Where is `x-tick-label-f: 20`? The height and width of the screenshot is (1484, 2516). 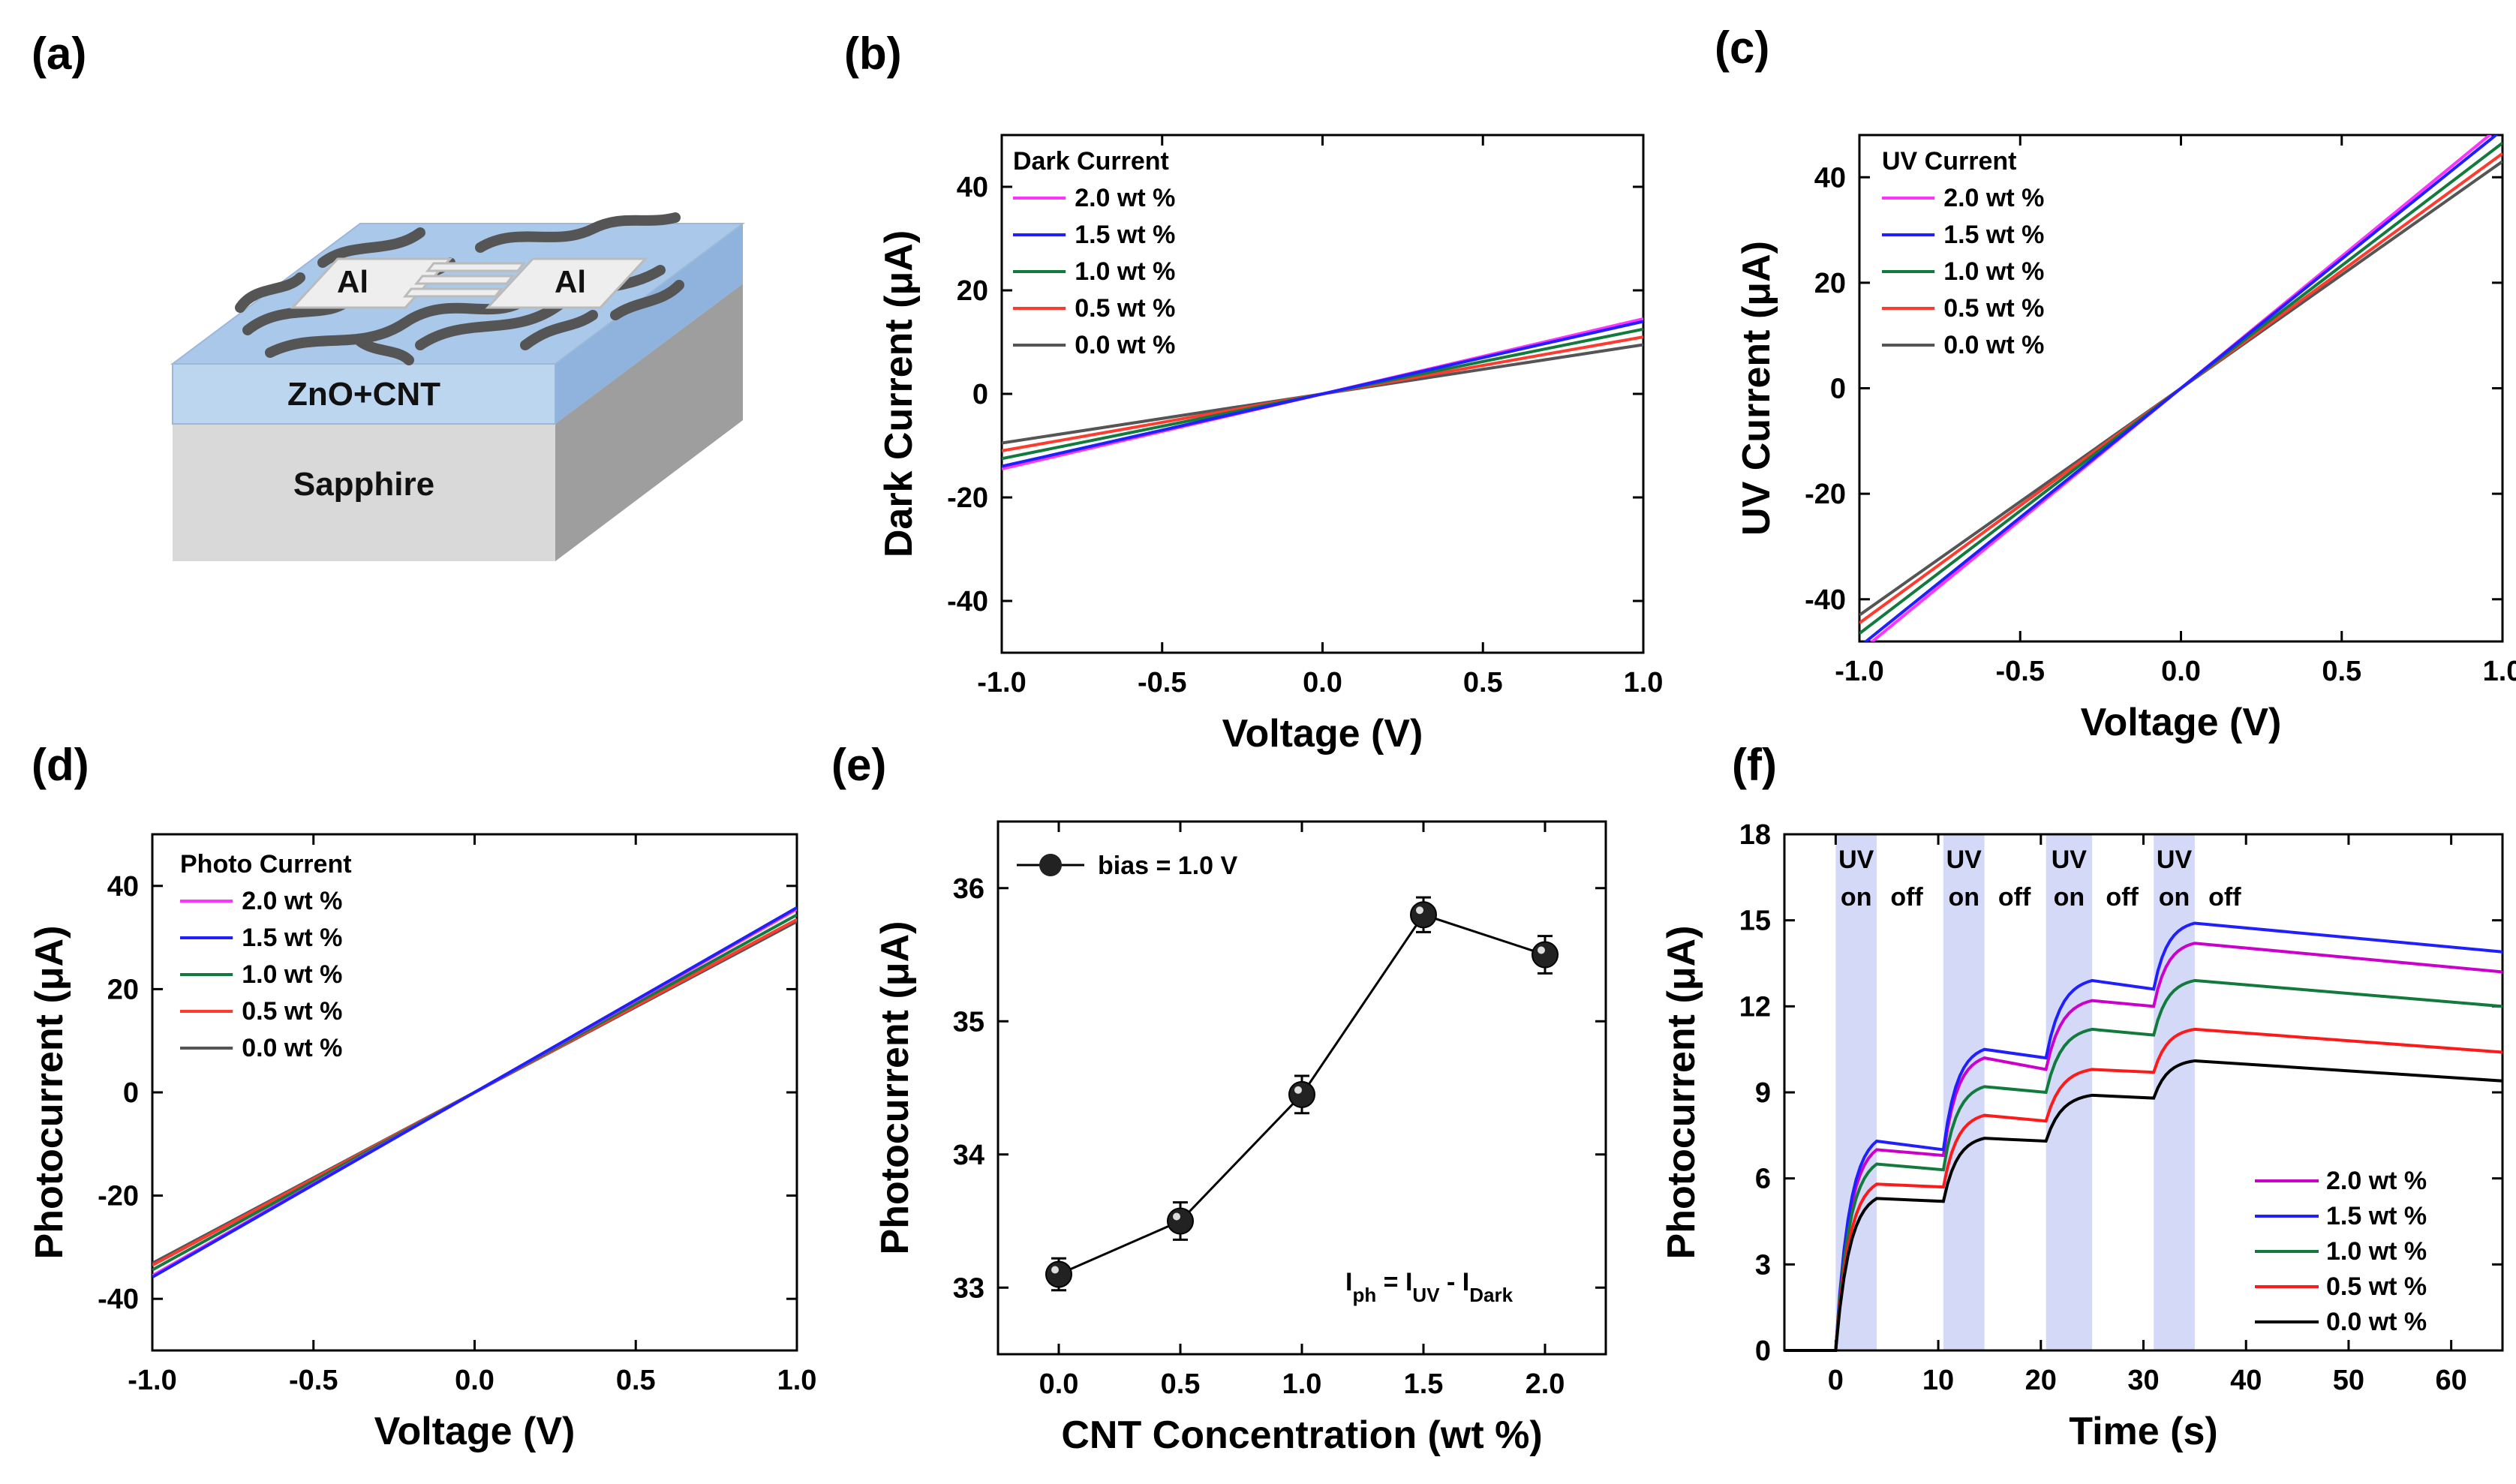 x-tick-label-f: 20 is located at coordinates (2041, 1380).